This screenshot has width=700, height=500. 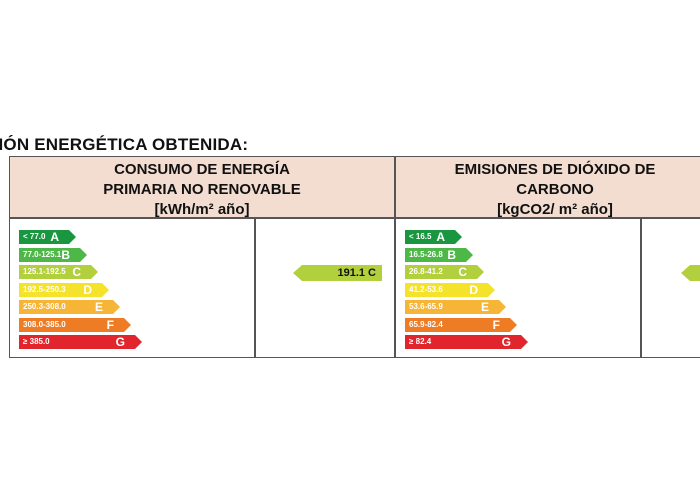 I want to click on emissions-band-b: 16.5-26.8 B, so click(x=439, y=254).